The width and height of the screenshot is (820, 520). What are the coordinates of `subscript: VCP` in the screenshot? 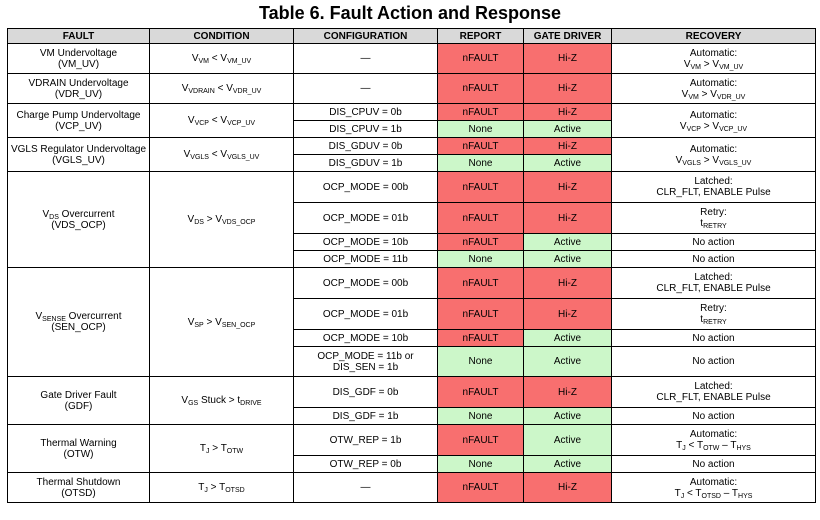 It's located at (201, 123).